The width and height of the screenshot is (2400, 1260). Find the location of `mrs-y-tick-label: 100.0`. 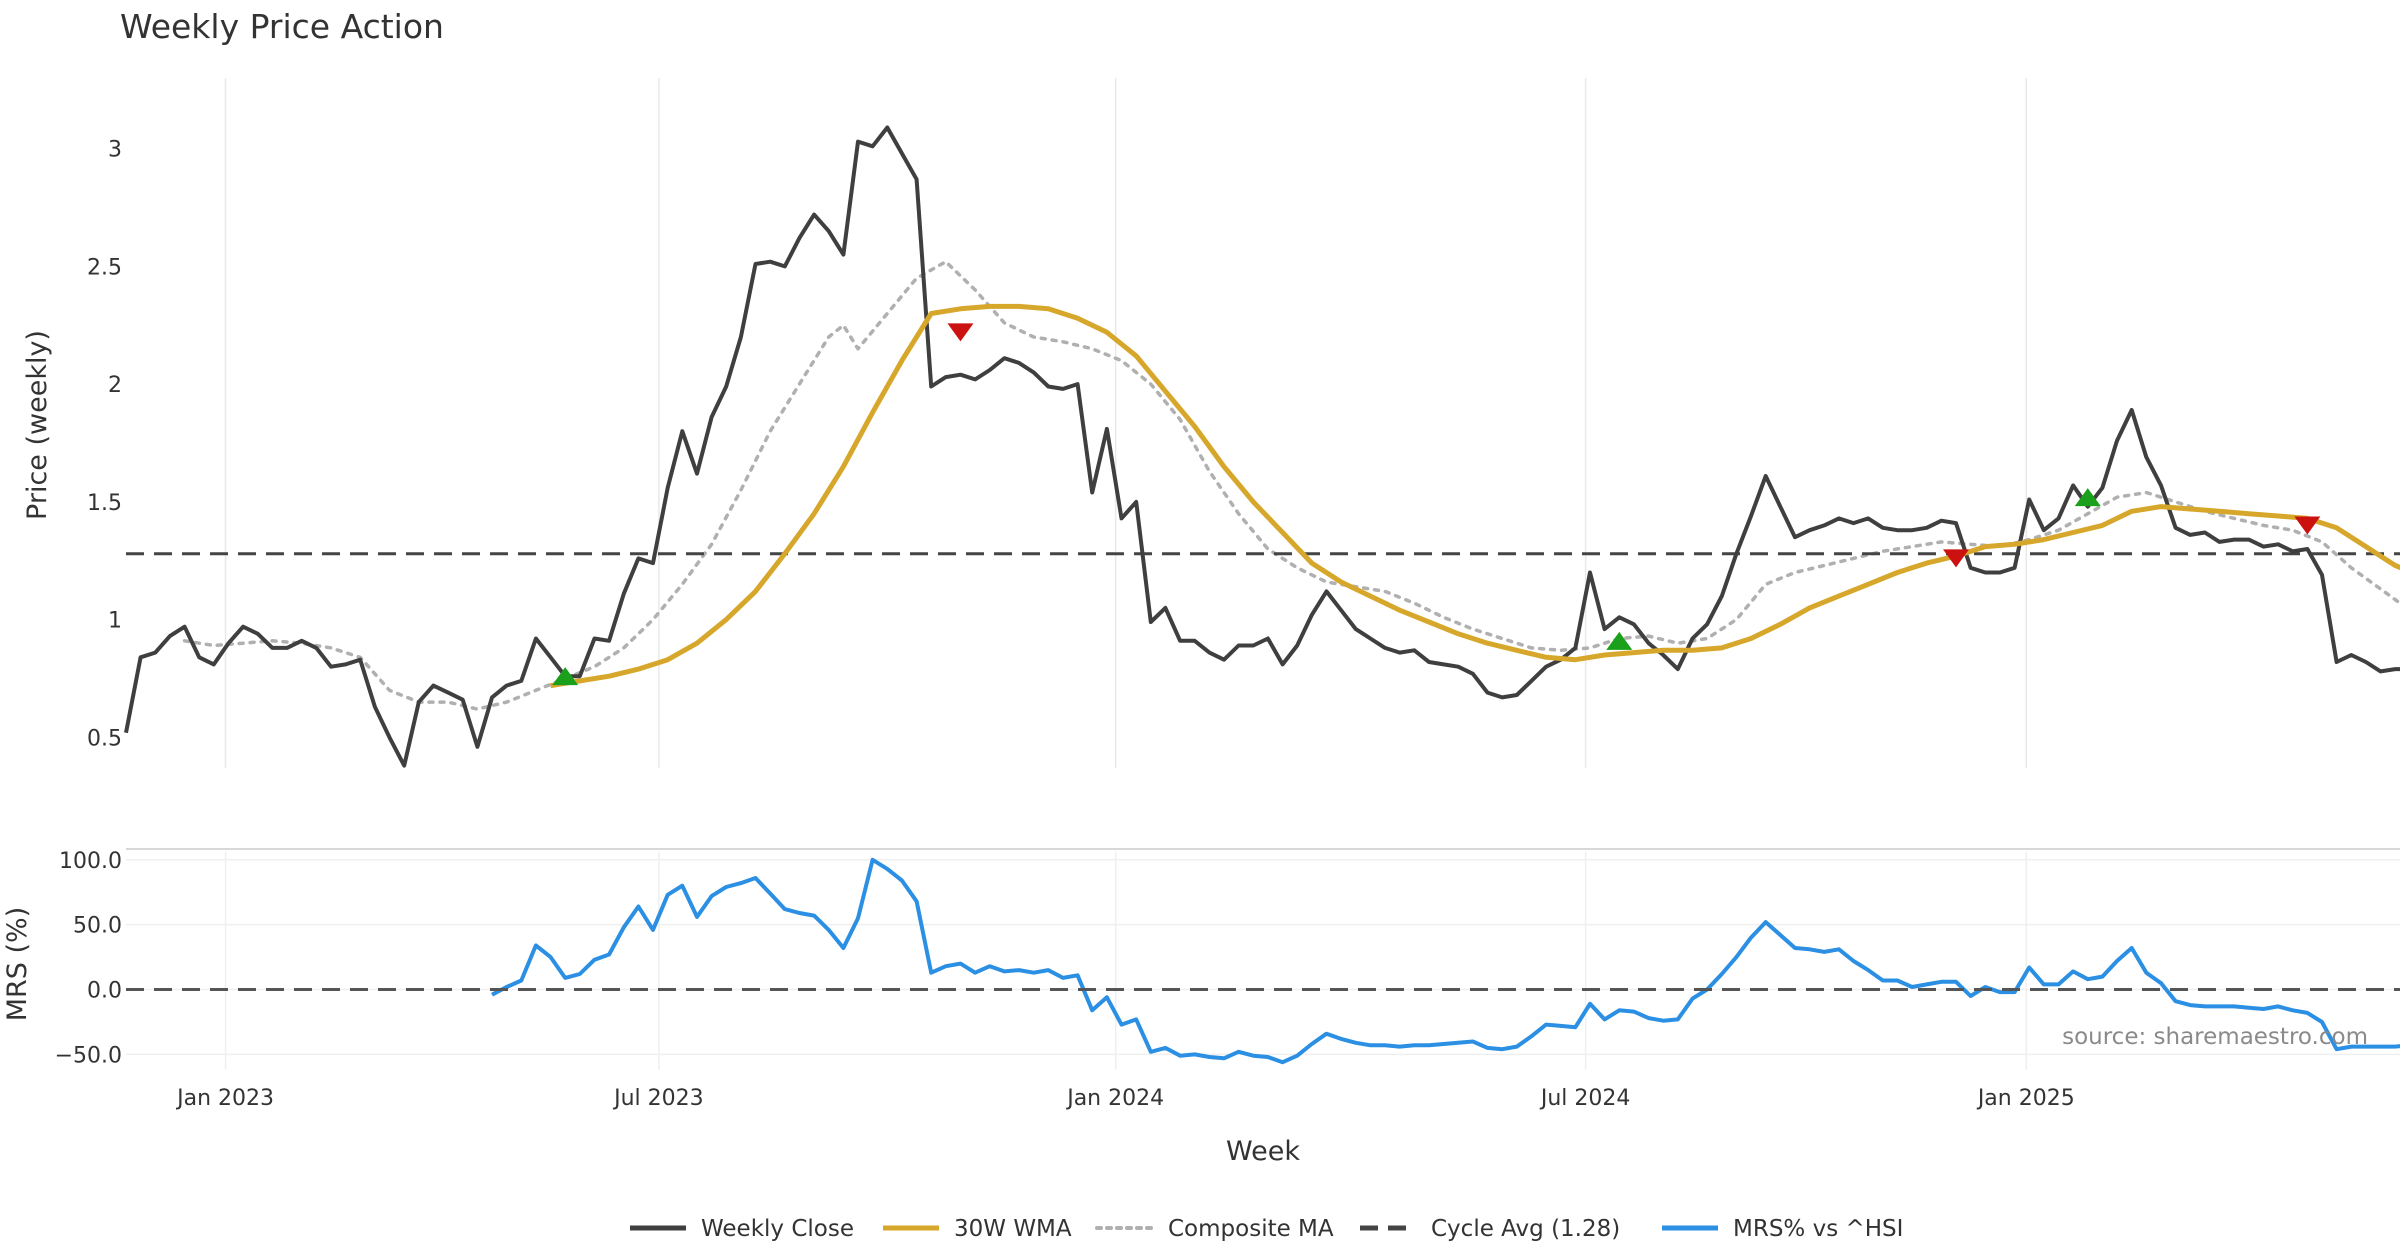

mrs-y-tick-label: 100.0 is located at coordinates (90, 861).